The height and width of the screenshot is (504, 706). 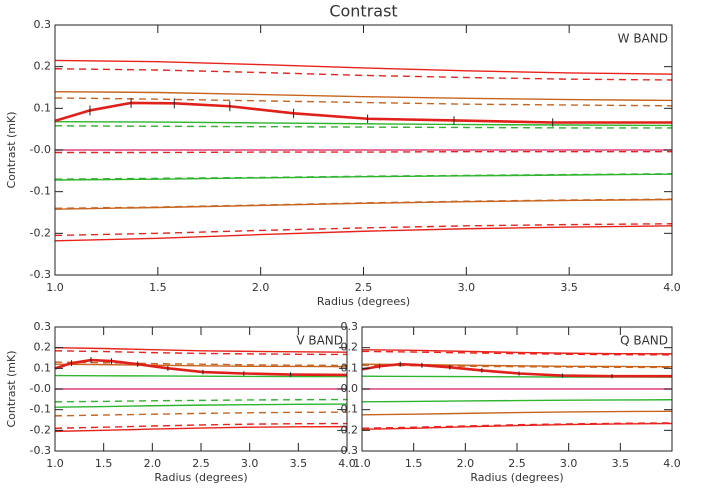 I want to click on chart-title: Contrast, so click(x=363, y=11).